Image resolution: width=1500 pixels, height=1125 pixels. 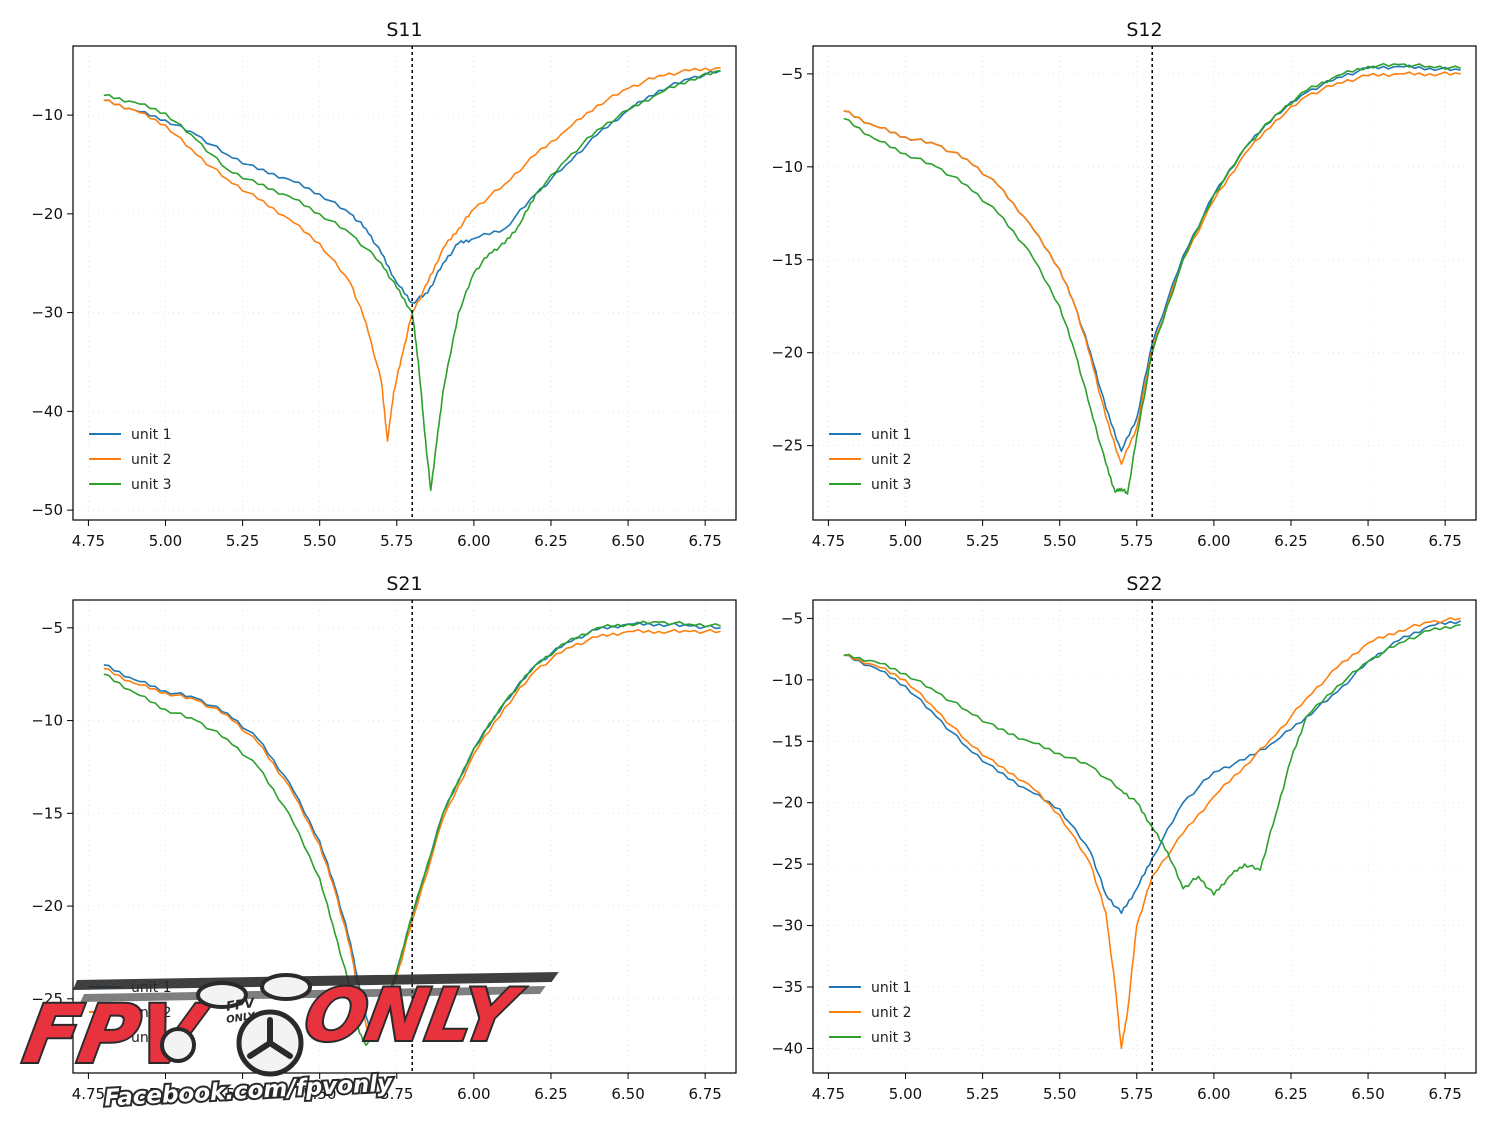 I want to click on fpv-only-watermark: FPV ONLY FPV ONLY Facebook.com/fpvonly, so click(x=287, y=1043).